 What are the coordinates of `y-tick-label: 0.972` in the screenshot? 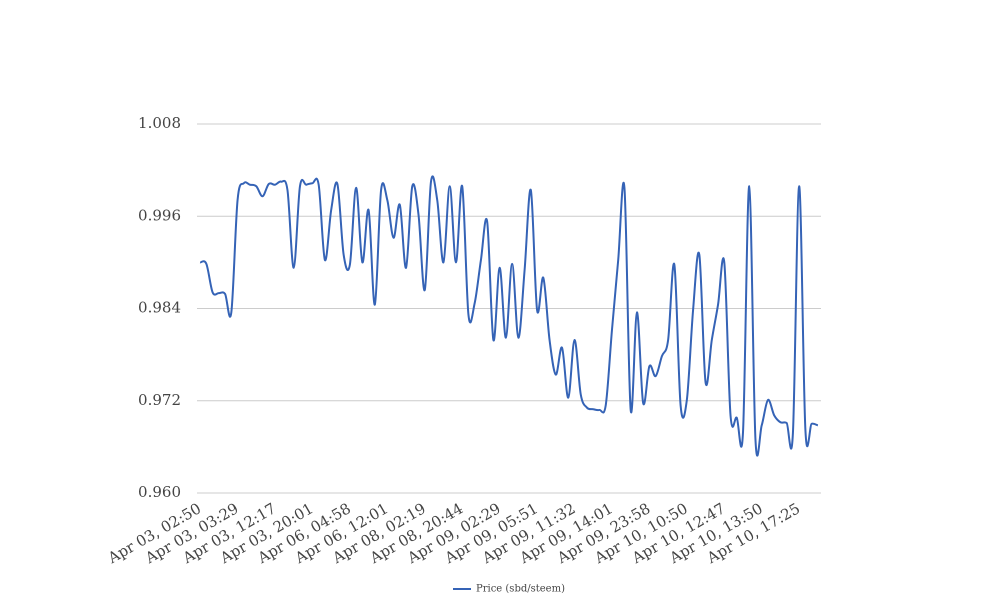 It's located at (159, 400).